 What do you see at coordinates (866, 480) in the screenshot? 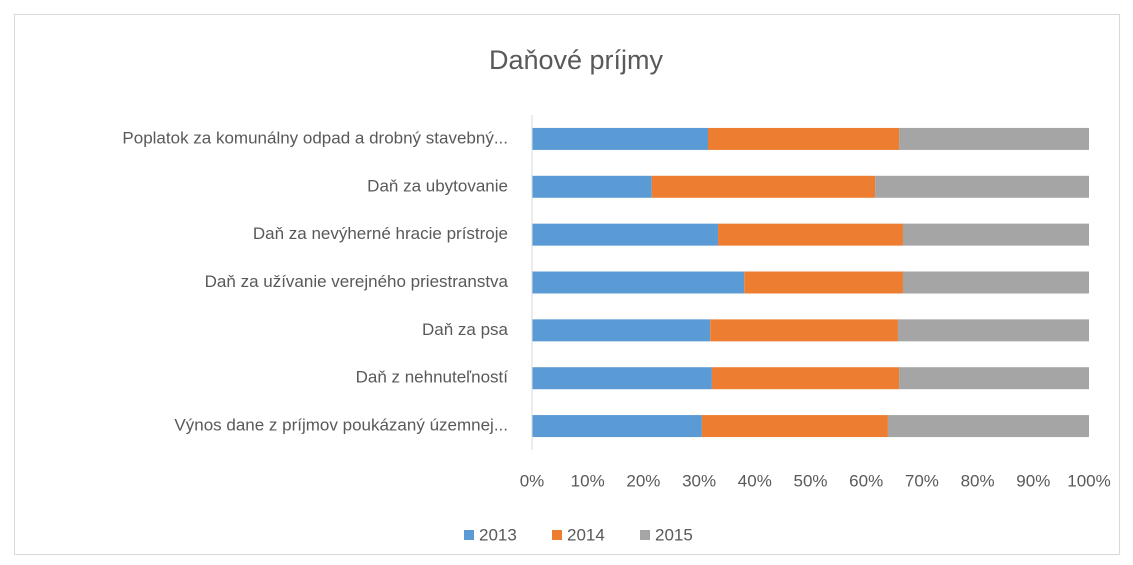
I see `x-tick-label: 60%` at bounding box center [866, 480].